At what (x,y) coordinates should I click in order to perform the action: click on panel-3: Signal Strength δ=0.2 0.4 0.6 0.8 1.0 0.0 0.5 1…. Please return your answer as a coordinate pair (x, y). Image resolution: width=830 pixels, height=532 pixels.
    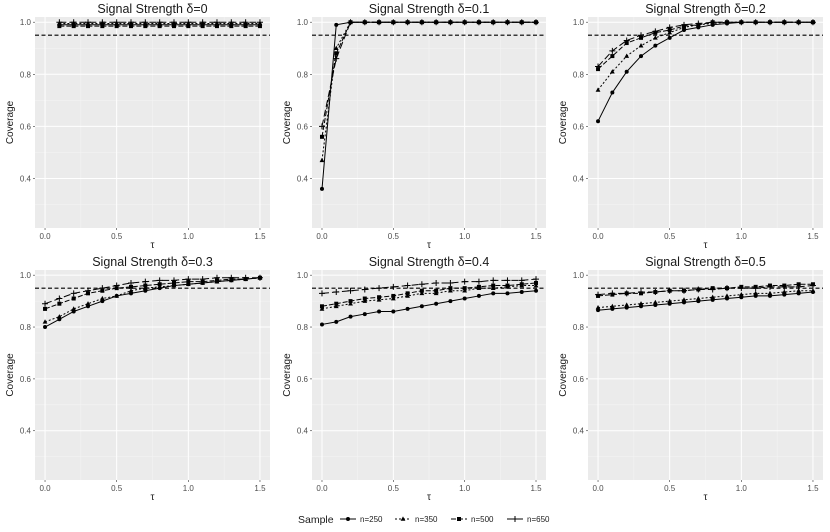
    Looking at the image, I should click on (690, 126).